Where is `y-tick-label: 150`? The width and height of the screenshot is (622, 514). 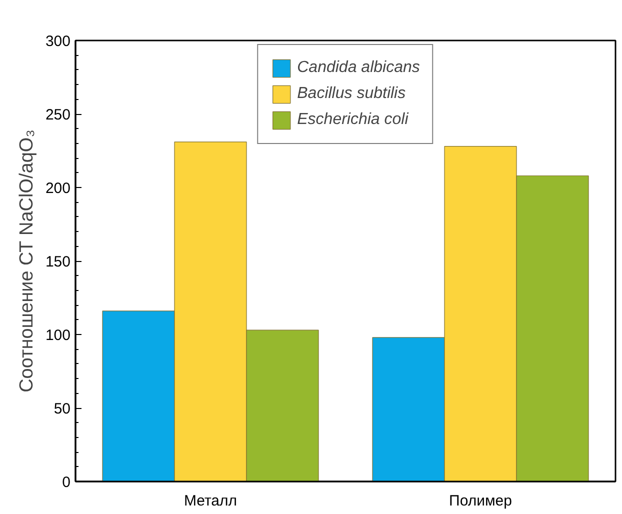
y-tick-label: 150 is located at coordinates (58, 262).